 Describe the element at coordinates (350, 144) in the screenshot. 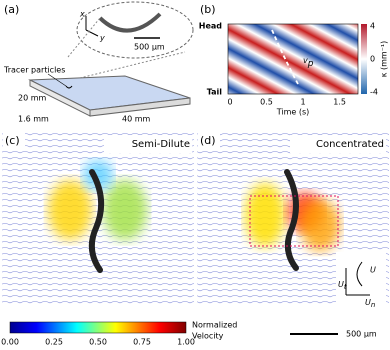

I see `panel-title: Concentrated` at that location.